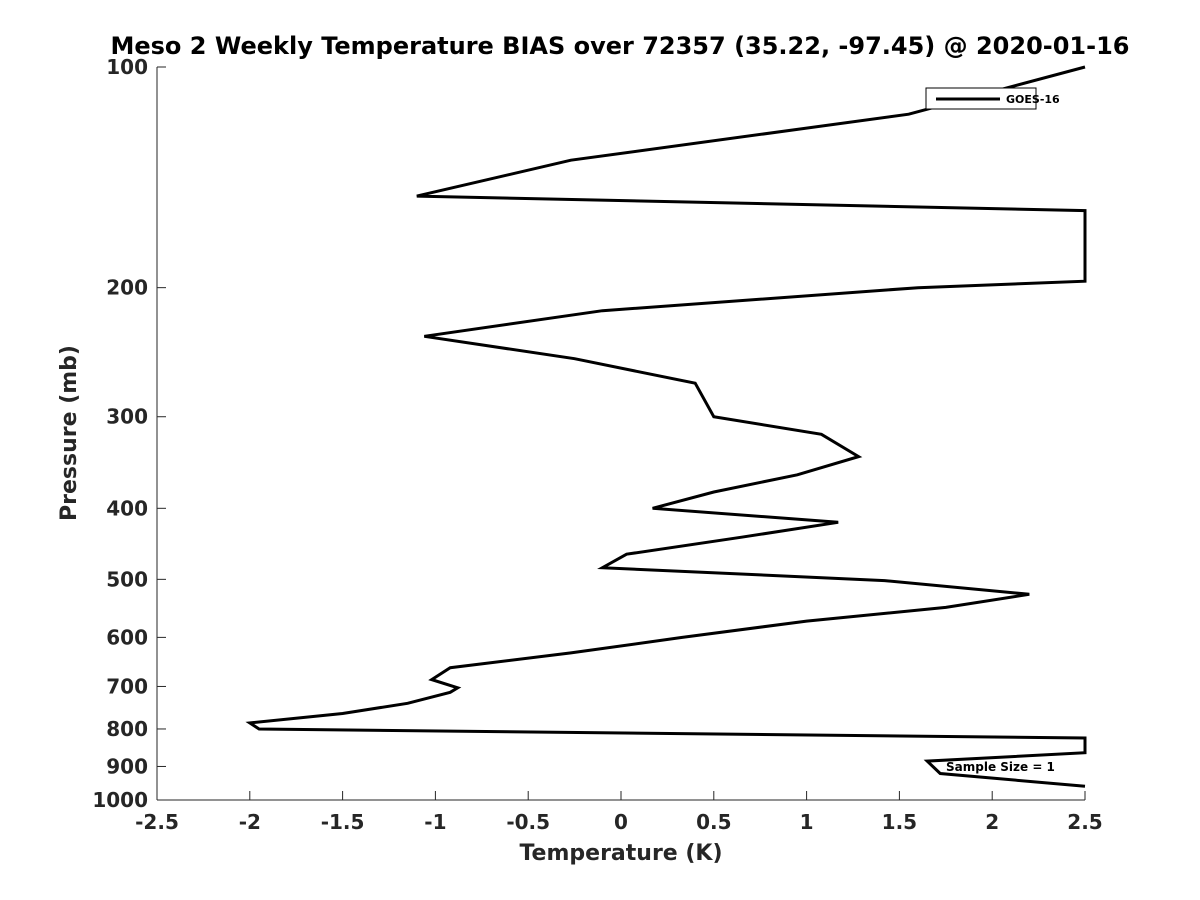 The image size is (1200, 900). Describe the element at coordinates (1084, 822) in the screenshot. I see `x-tick-label: 2.5` at that location.